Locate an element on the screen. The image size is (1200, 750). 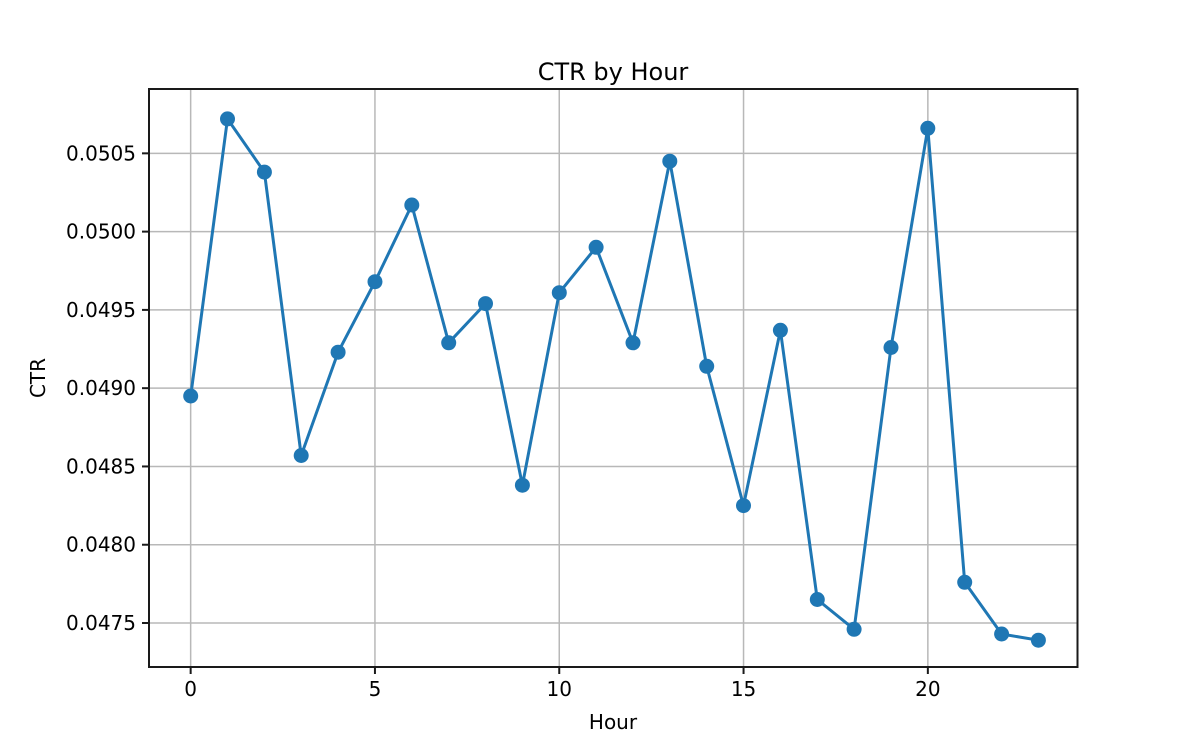
y-tick-label: 0.0485 is located at coordinates (101, 466).